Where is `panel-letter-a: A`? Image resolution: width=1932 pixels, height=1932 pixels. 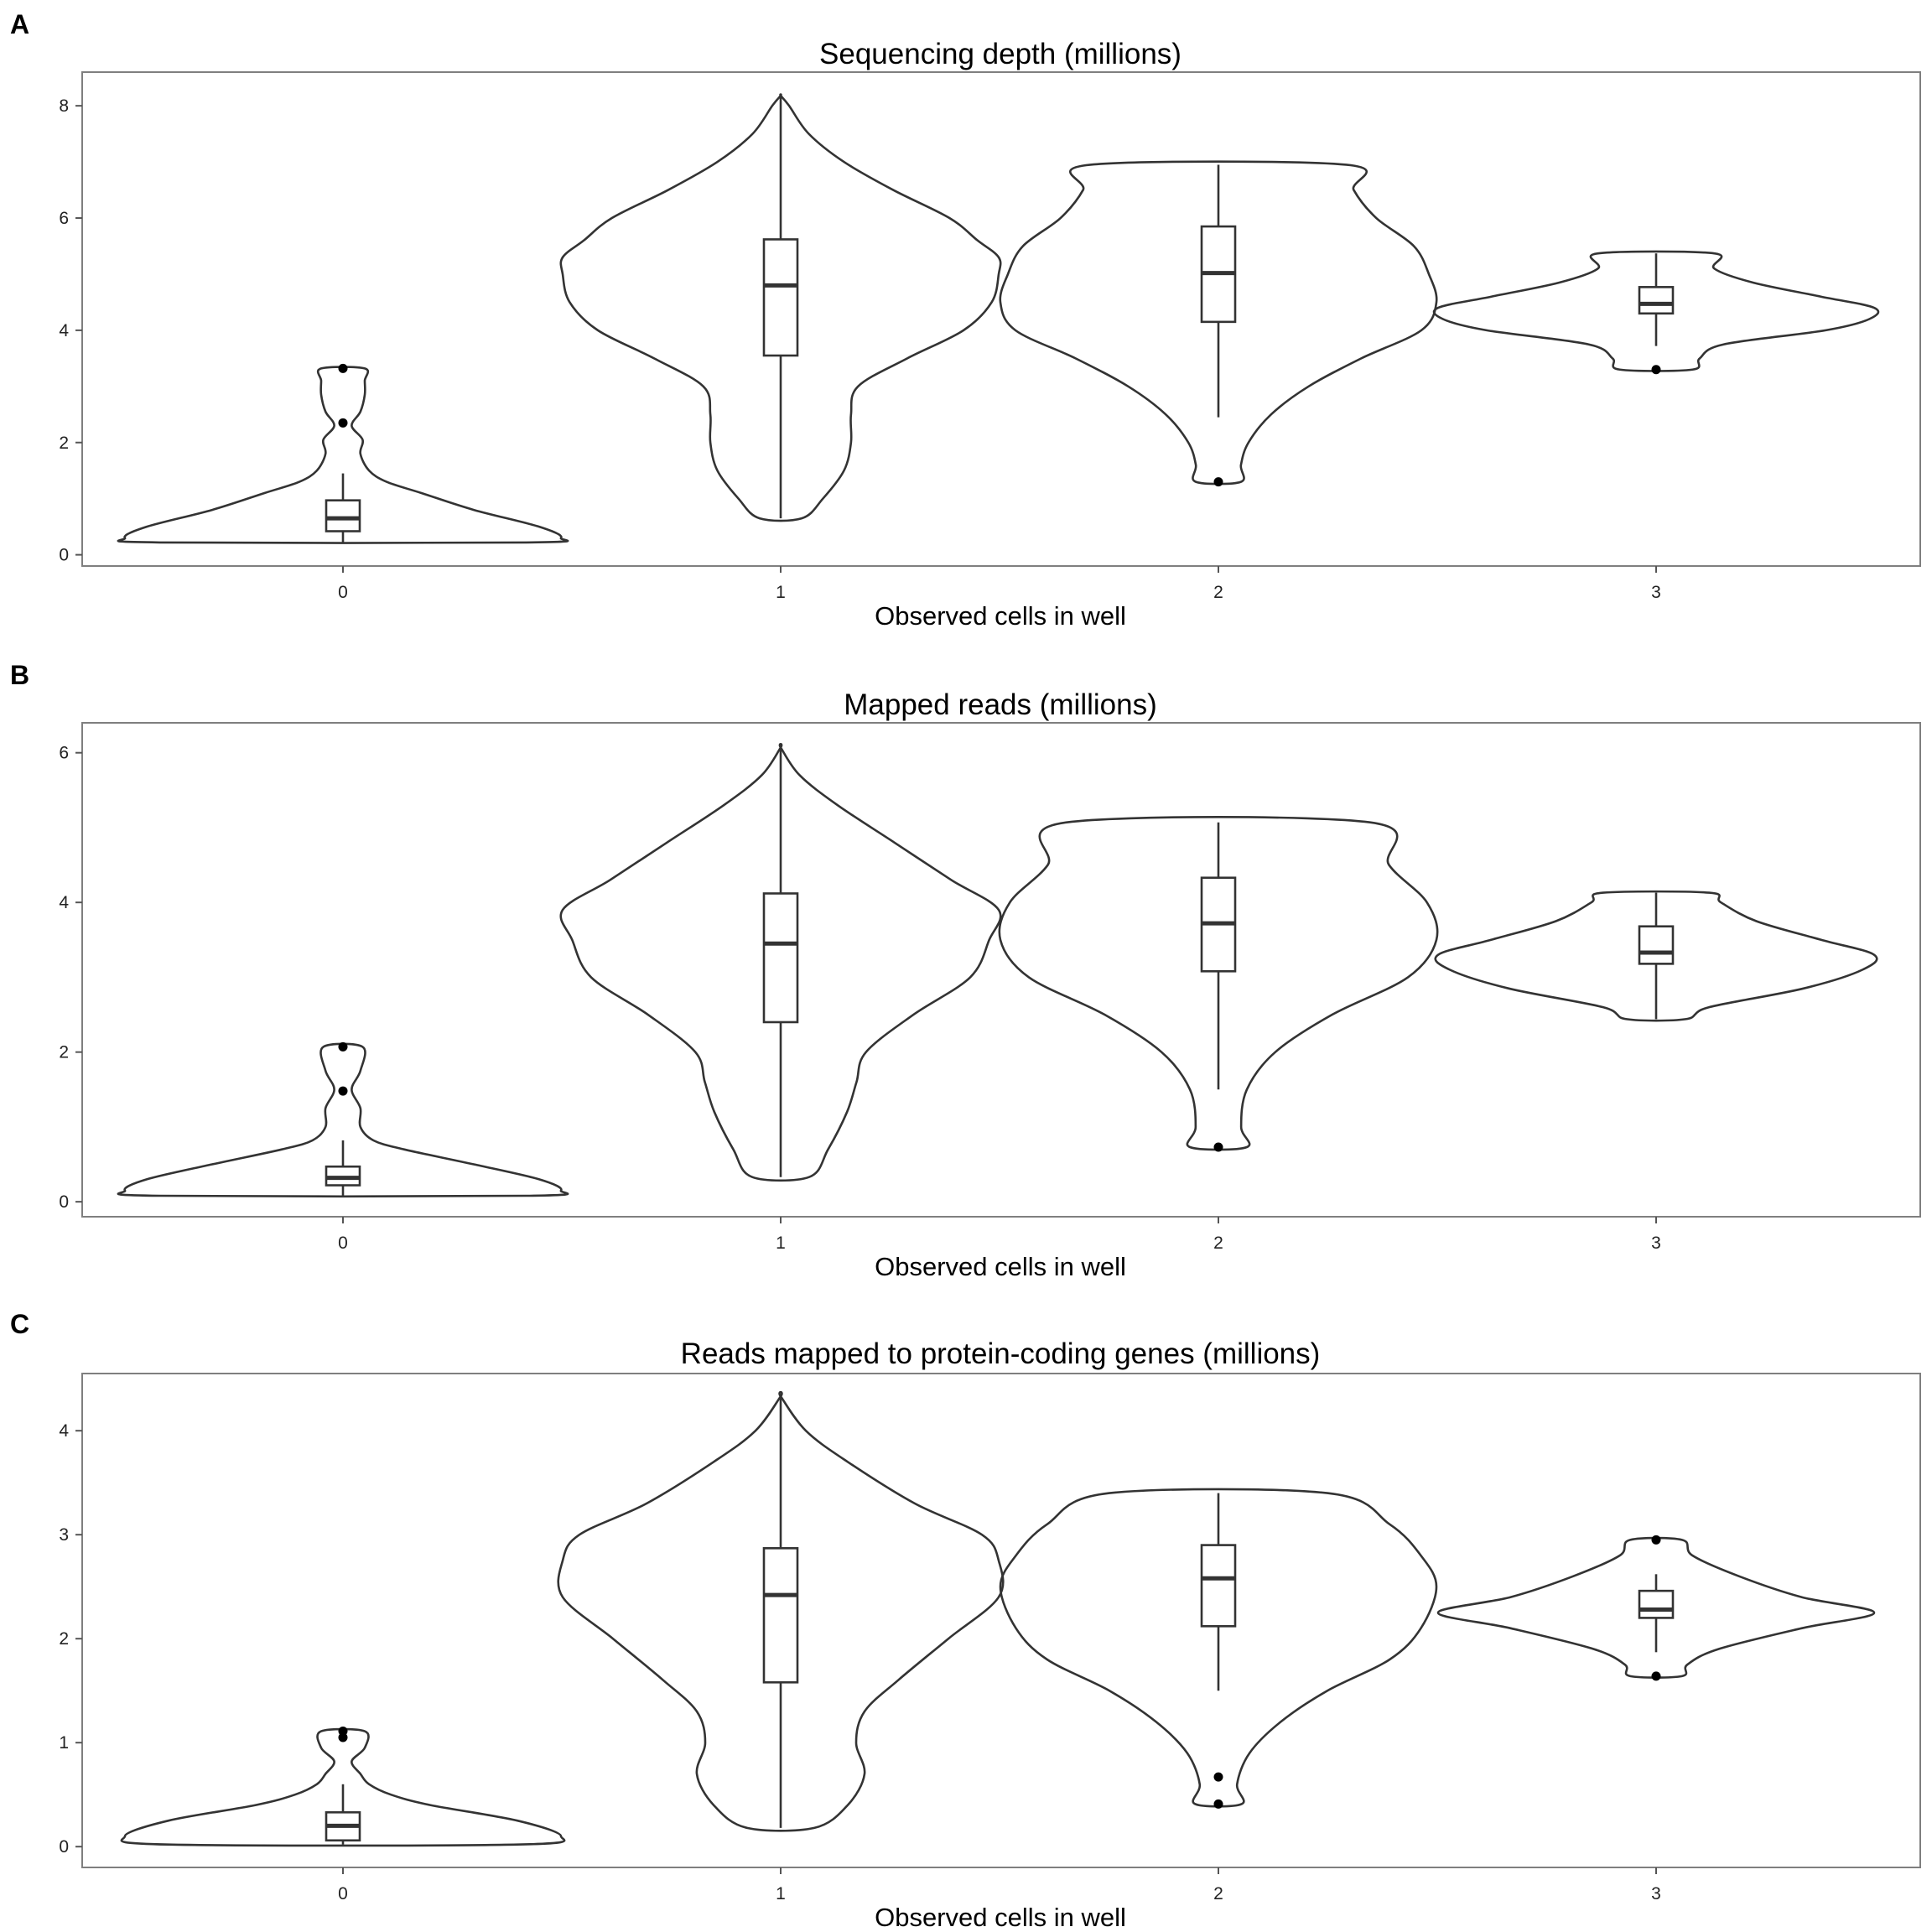
panel-letter-a: A is located at coordinates (19, 24).